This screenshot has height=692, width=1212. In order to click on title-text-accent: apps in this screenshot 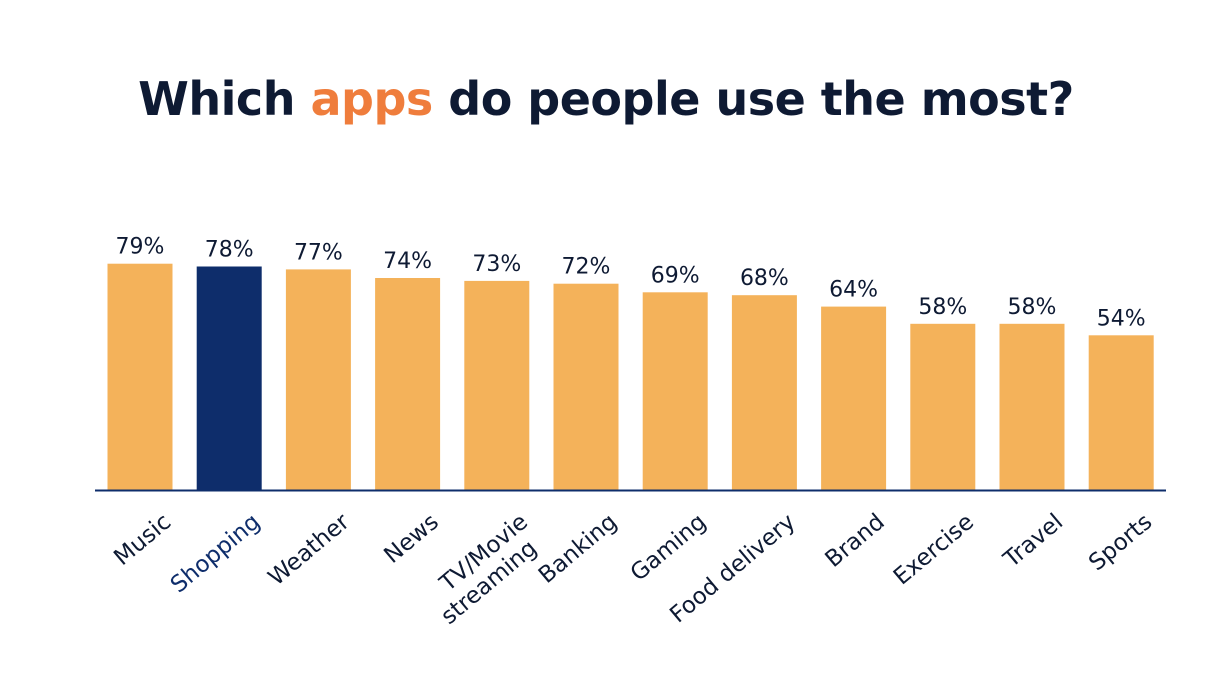, I will do `click(371, 99)`.